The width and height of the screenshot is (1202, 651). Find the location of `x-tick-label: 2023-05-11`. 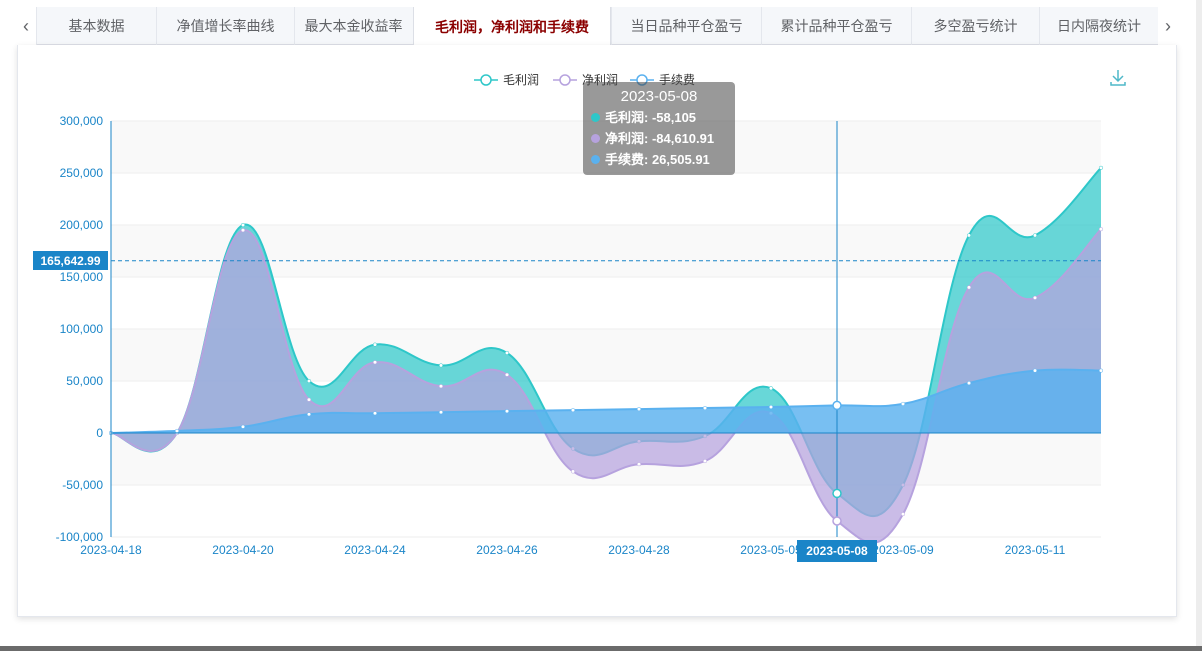

x-tick-label: 2023-05-11 is located at coordinates (1035, 550).